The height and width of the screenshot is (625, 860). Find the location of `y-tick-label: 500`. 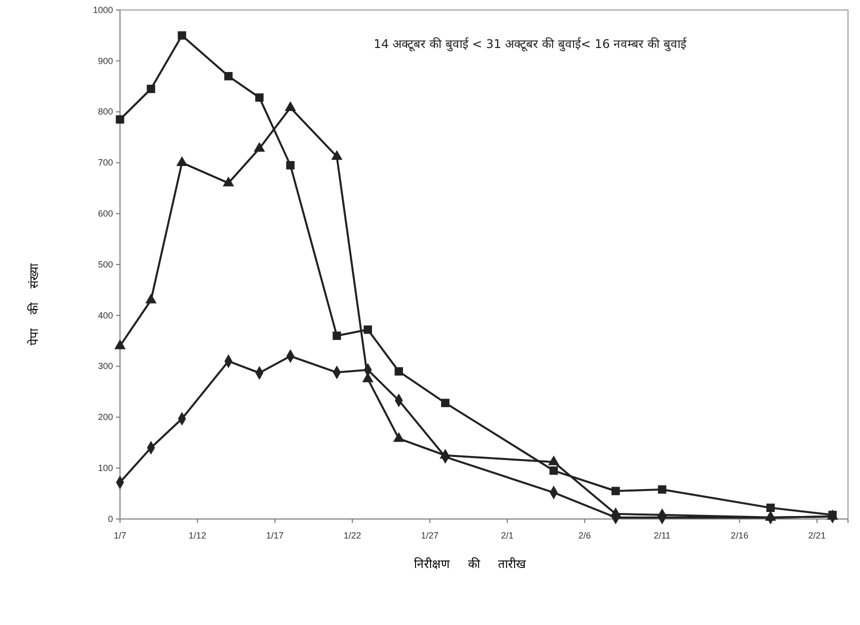

y-tick-label: 500 is located at coordinates (105, 264).